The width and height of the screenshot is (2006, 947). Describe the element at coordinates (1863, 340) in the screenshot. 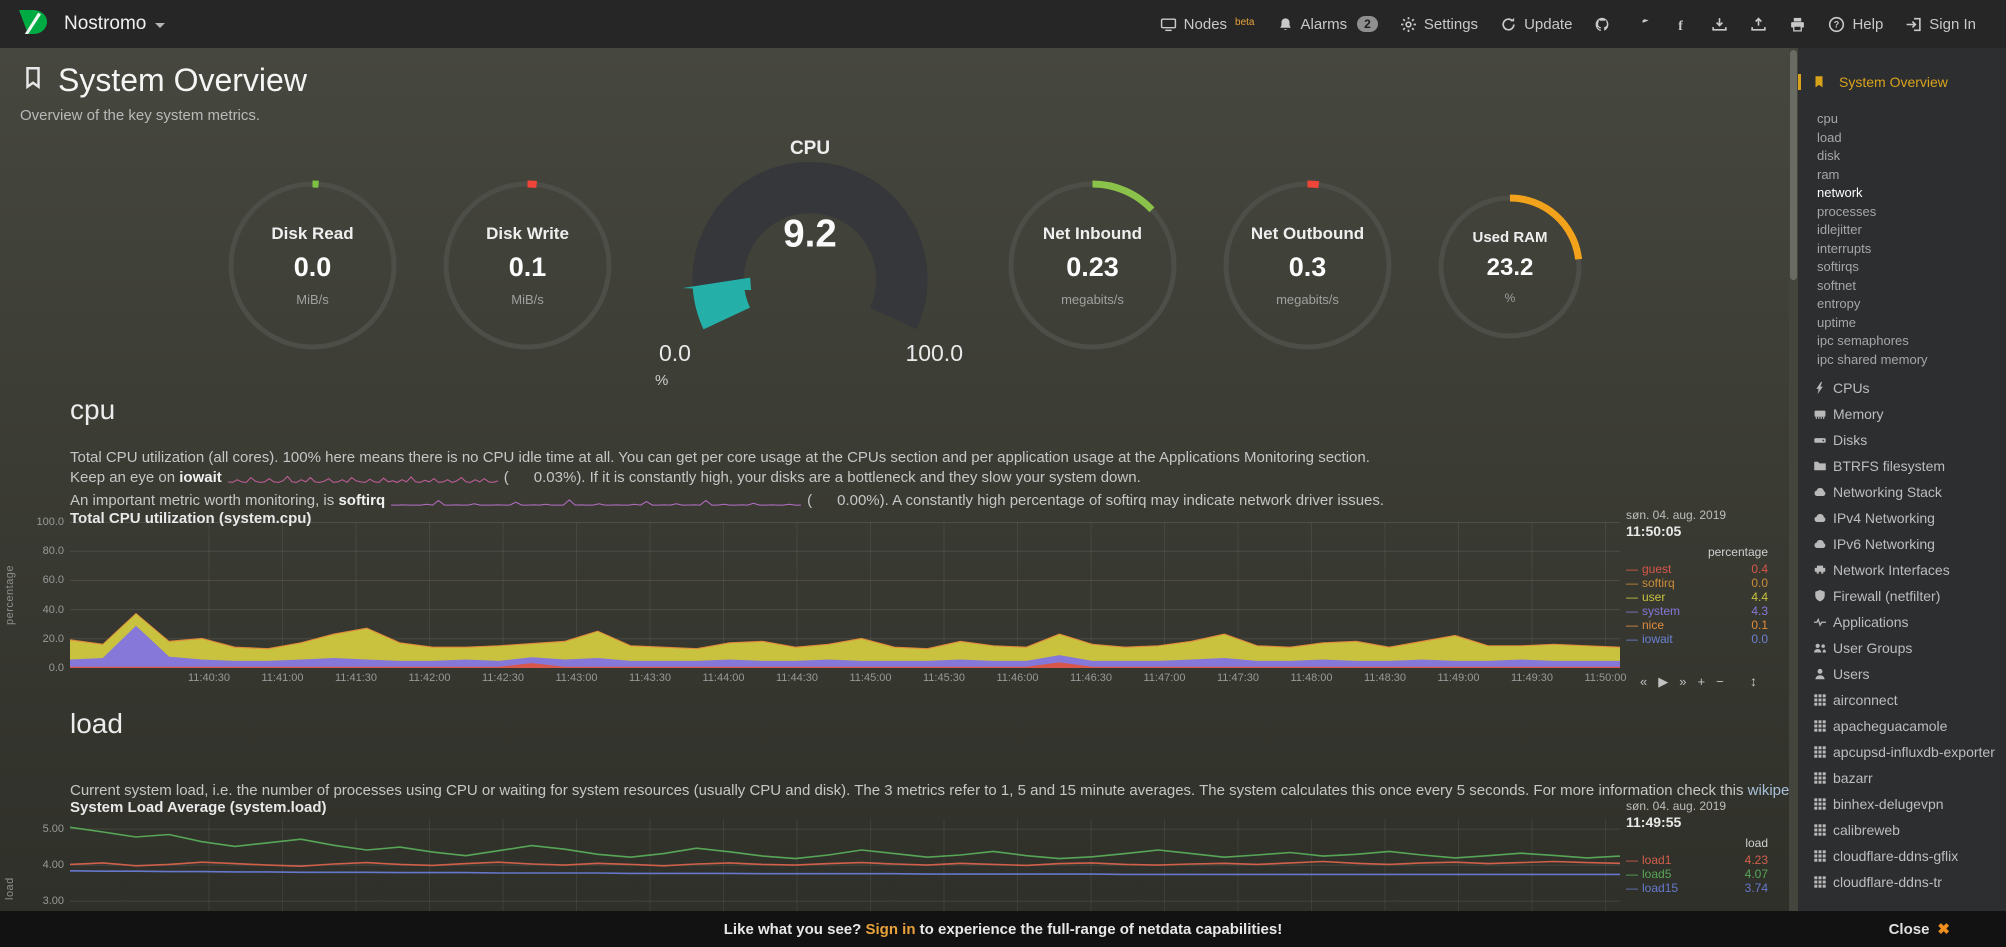

I see `sidebar-sub-ipc-semaphores: ipc semaphores` at that location.